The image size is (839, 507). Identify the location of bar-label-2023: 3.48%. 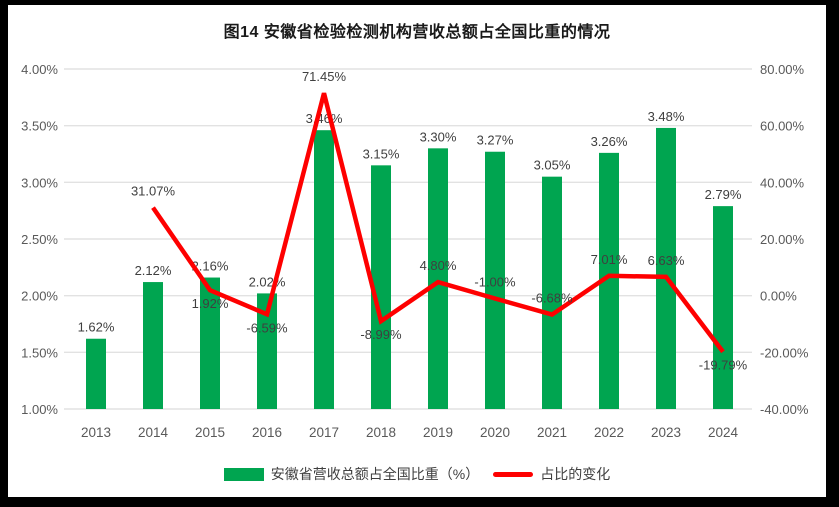
(666, 116).